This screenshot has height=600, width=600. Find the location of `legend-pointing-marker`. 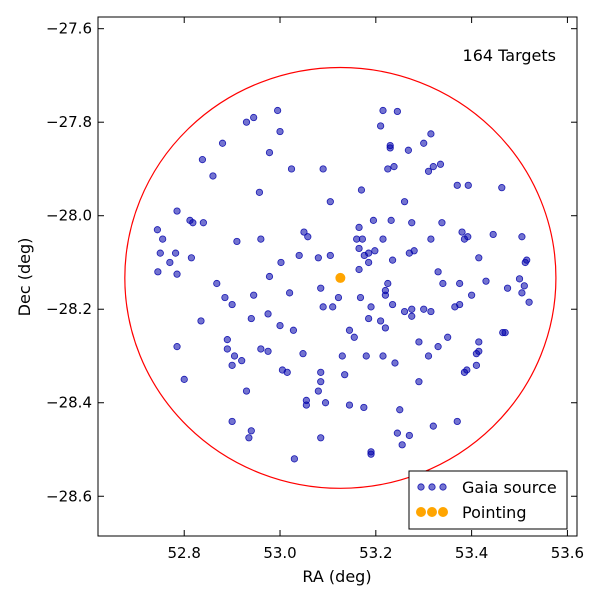

legend-pointing-marker is located at coordinates (432, 512).